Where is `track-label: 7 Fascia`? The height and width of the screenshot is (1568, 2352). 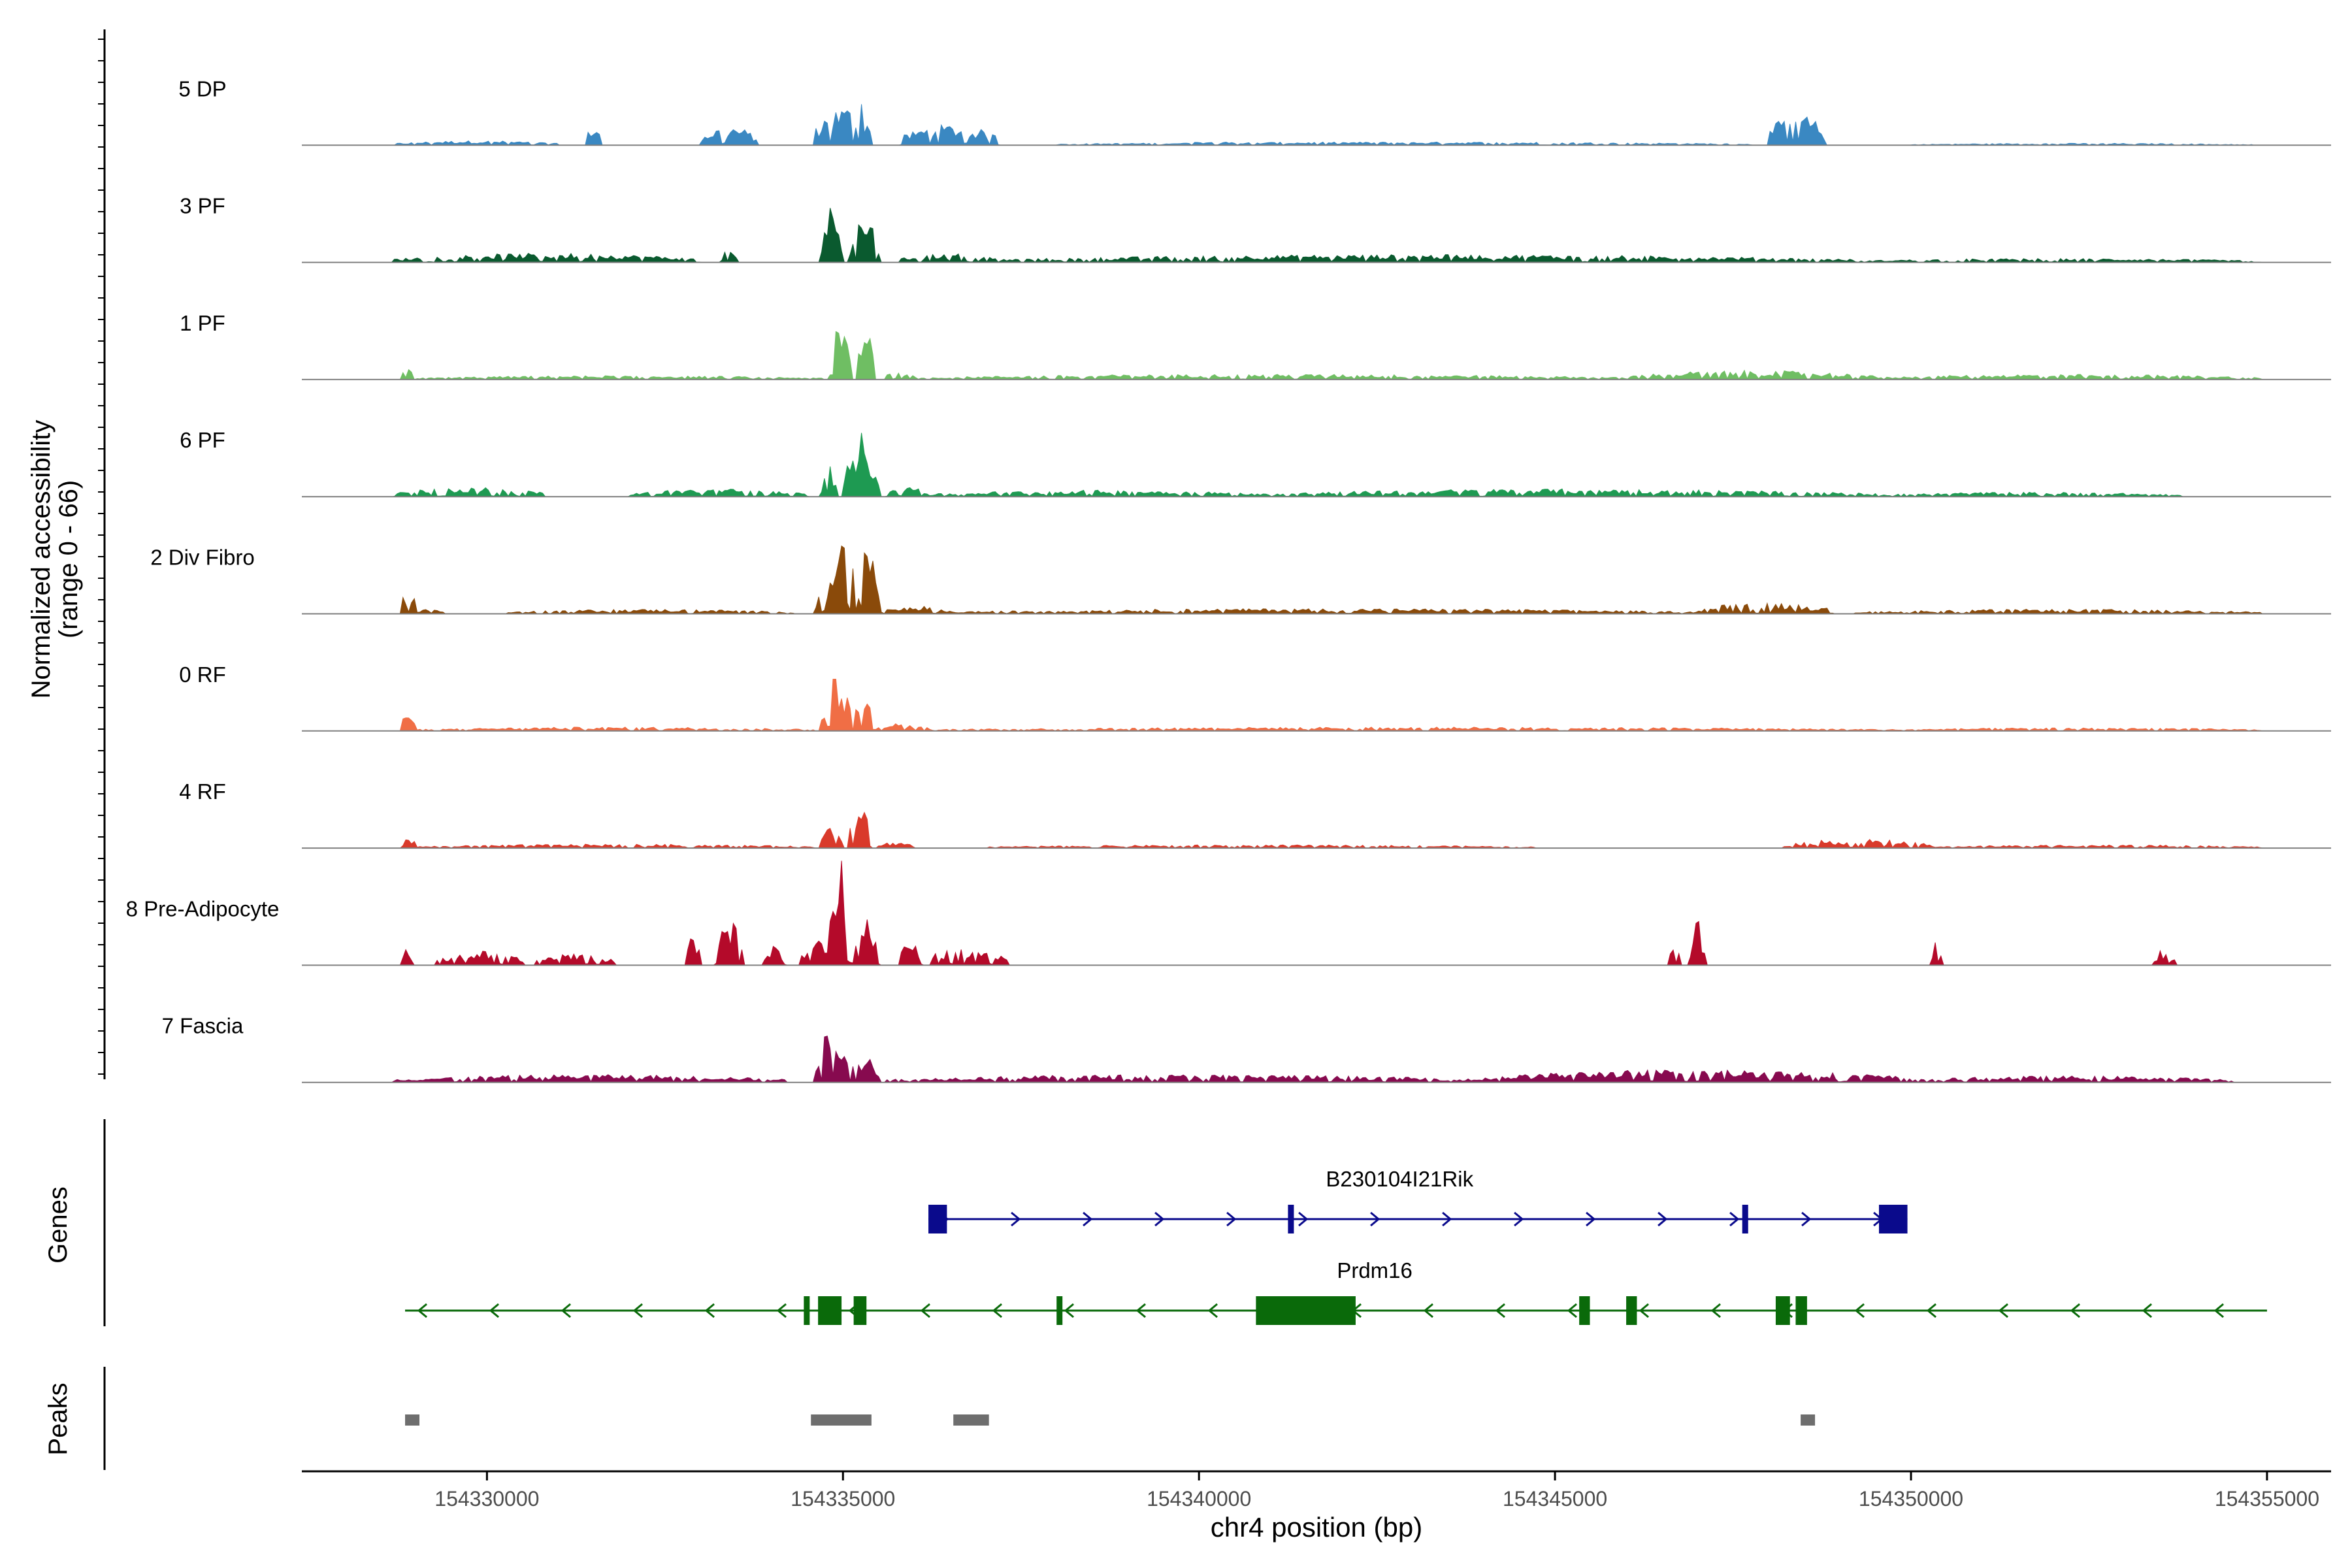 track-label: 7 Fascia is located at coordinates (203, 1026).